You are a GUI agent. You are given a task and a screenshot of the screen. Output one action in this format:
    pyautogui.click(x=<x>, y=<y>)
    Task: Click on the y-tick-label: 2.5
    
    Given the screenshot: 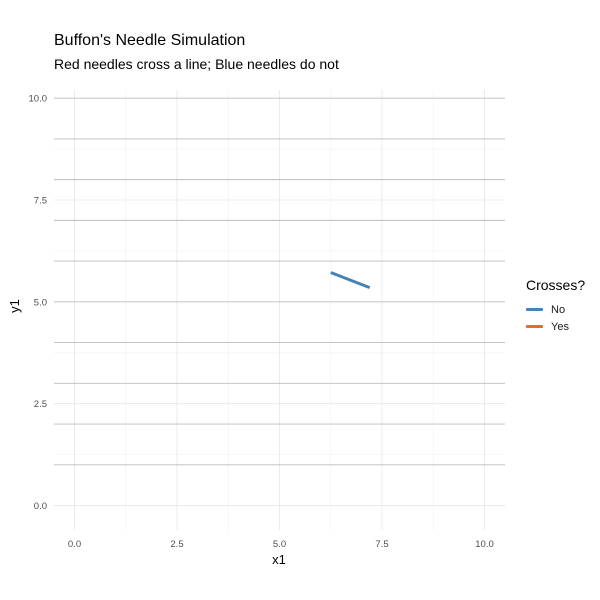 What is the action you would take?
    pyautogui.click(x=40, y=404)
    